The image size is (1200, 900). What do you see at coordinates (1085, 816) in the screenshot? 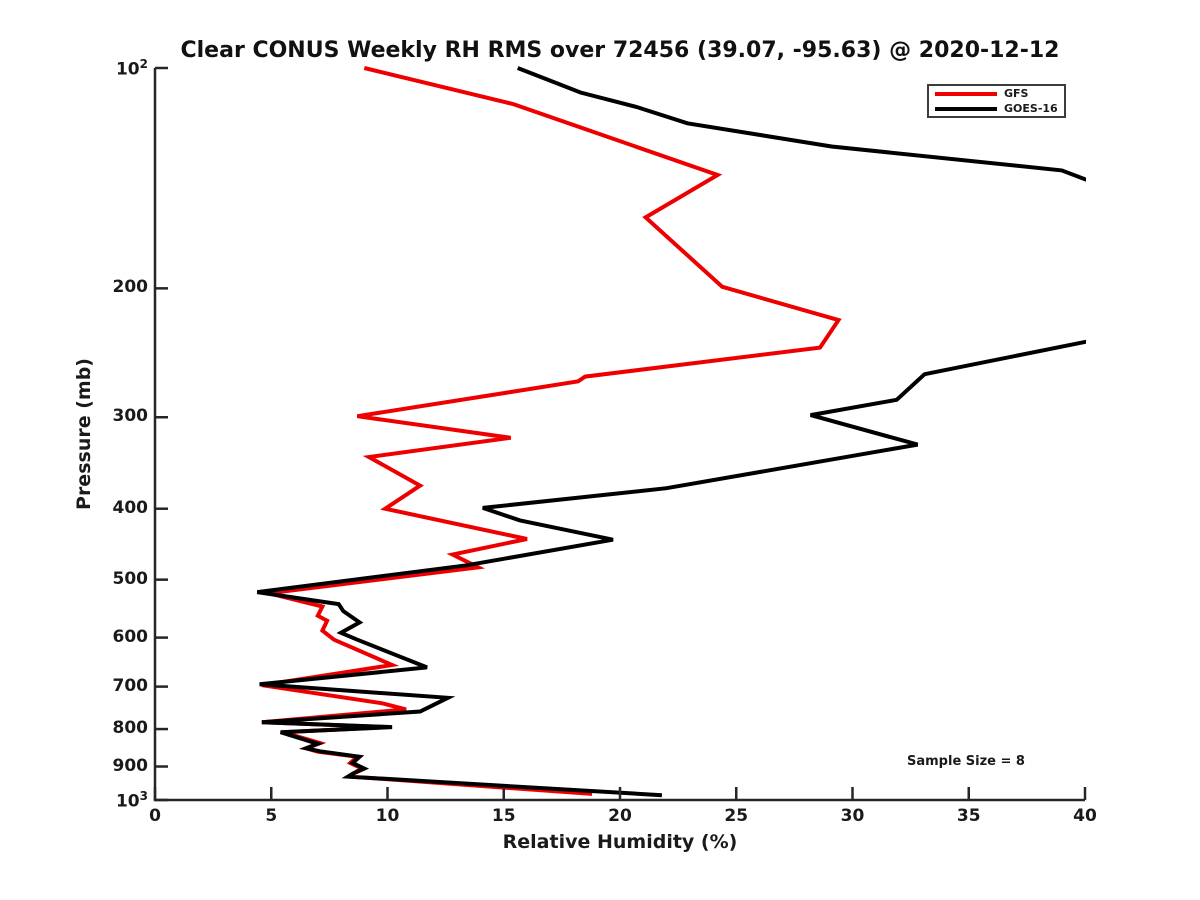
I see `x-tick-label-40: 40` at bounding box center [1085, 816].